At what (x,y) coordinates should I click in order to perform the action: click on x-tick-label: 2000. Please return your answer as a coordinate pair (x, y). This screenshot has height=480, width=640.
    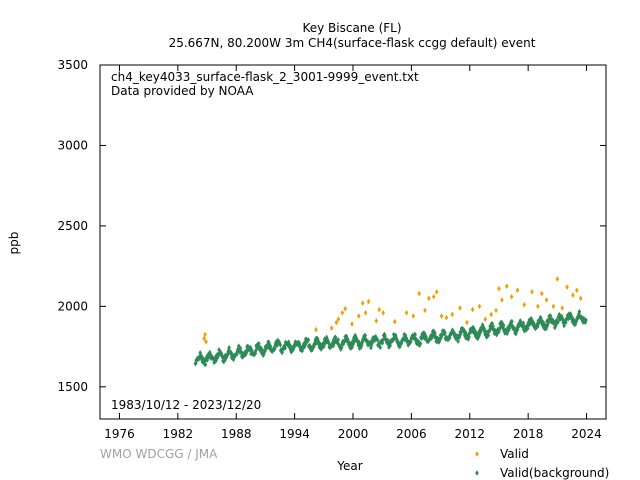
    Looking at the image, I should click on (353, 434).